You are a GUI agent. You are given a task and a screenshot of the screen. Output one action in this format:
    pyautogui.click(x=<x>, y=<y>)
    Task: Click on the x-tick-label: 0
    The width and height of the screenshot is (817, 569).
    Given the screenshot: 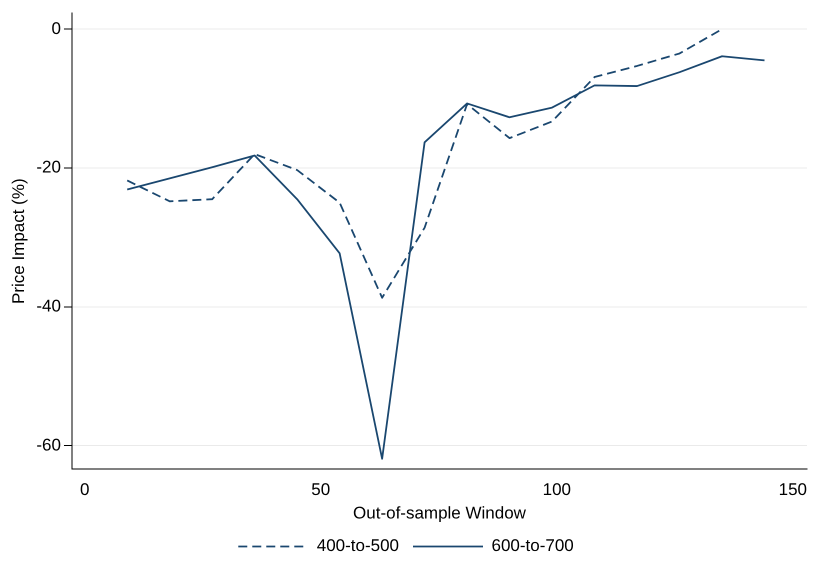 What is the action you would take?
    pyautogui.click(x=85, y=490)
    